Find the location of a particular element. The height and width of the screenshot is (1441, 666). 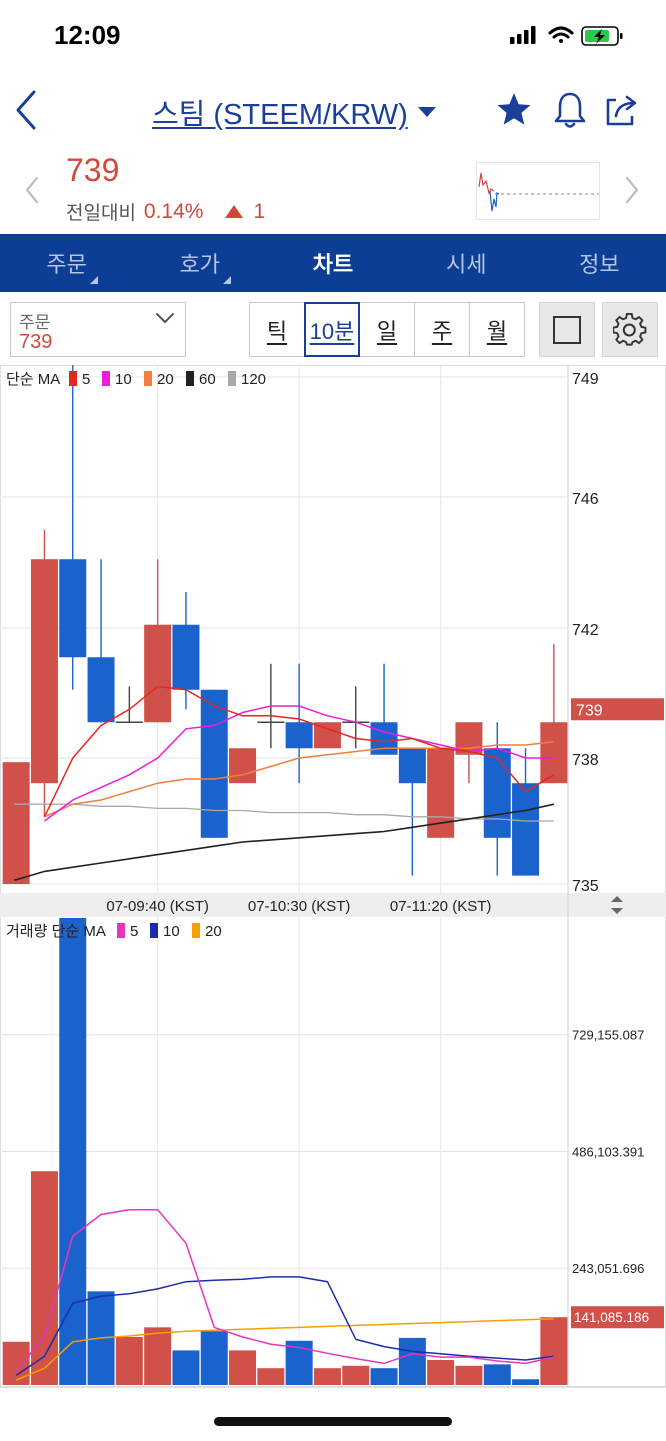

period-week-button: 주 is located at coordinates (442, 329).